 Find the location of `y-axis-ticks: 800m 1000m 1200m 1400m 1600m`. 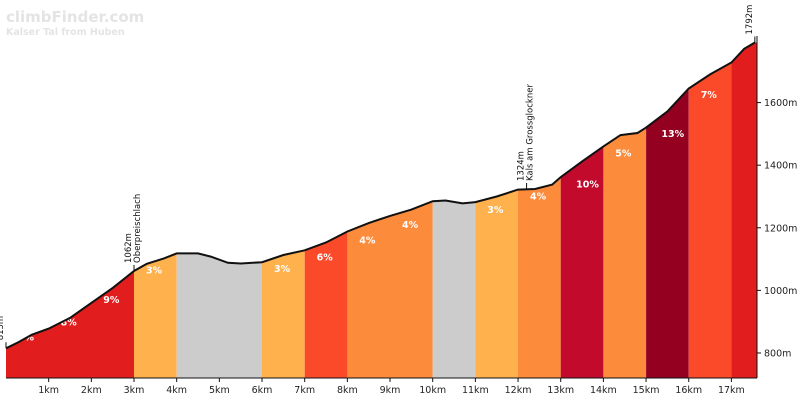

y-axis-ticks: 800m 1000m 1200m 1400m 1600m is located at coordinates (777, 228).